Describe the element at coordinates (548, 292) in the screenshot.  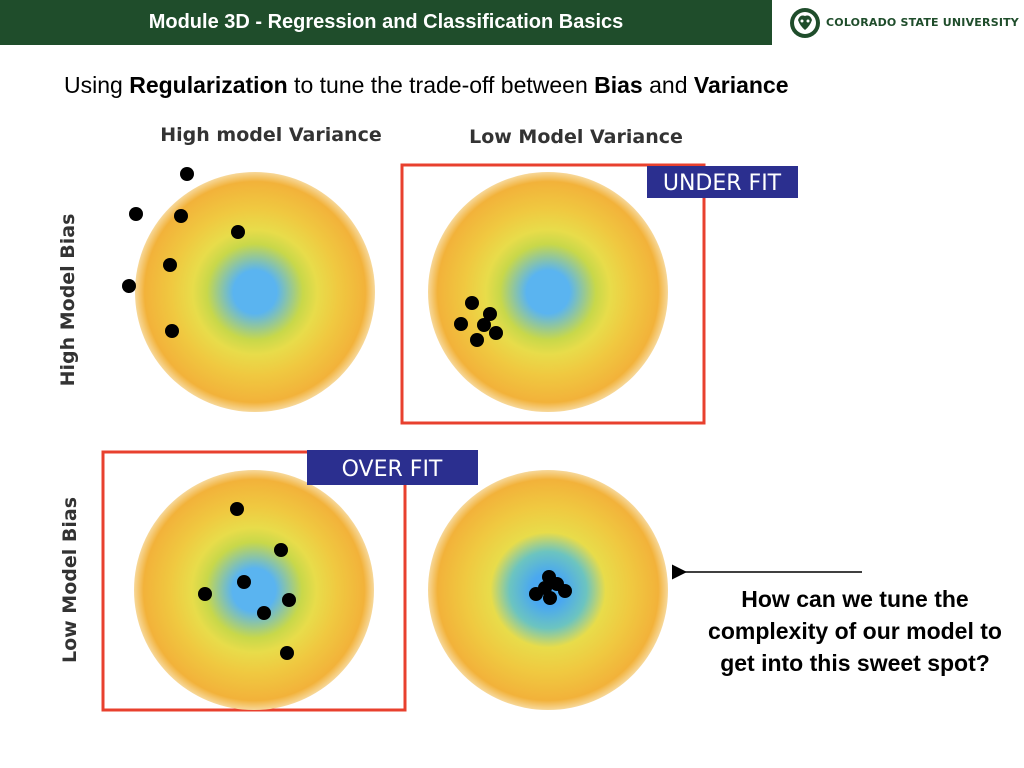
I see `target-high-bias-low-variance` at that location.